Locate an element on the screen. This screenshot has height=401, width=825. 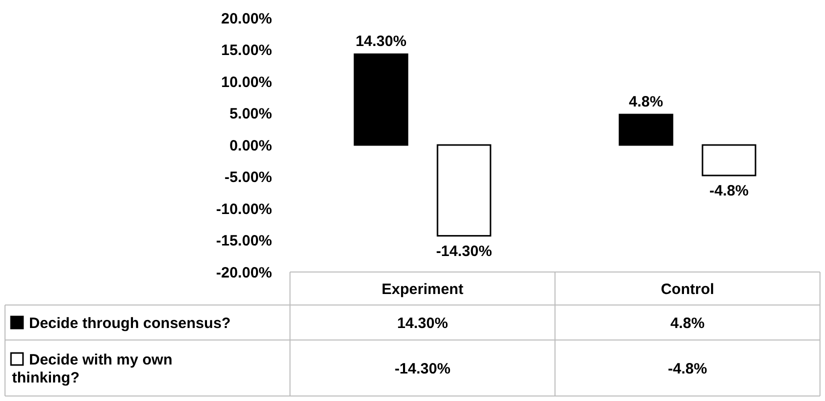
legend-label: Decide with my own thinking? is located at coordinates (92, 368).